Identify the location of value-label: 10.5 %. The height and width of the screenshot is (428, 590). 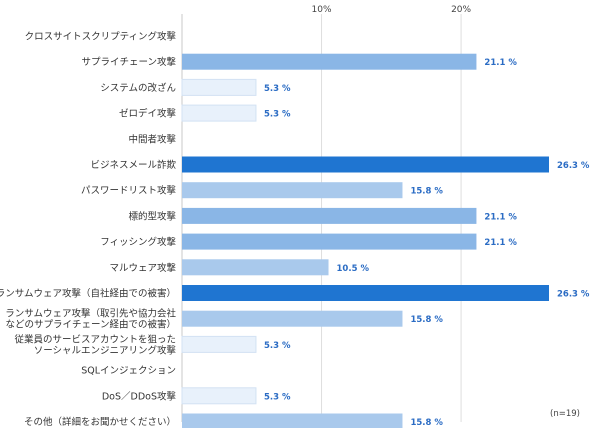
(353, 269).